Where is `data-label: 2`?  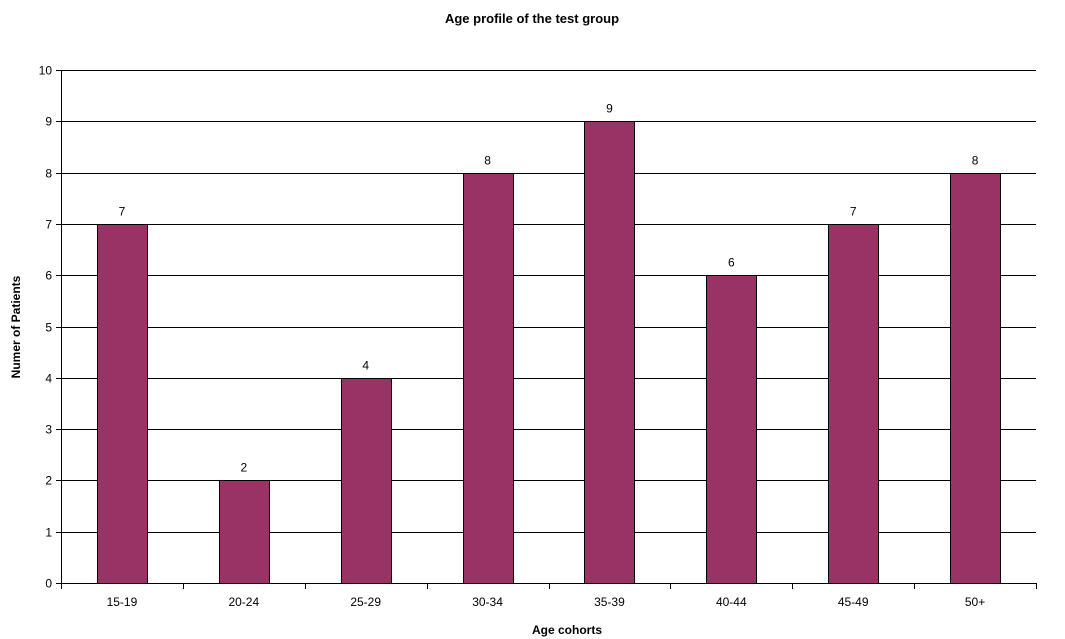 data-label: 2 is located at coordinates (243, 468).